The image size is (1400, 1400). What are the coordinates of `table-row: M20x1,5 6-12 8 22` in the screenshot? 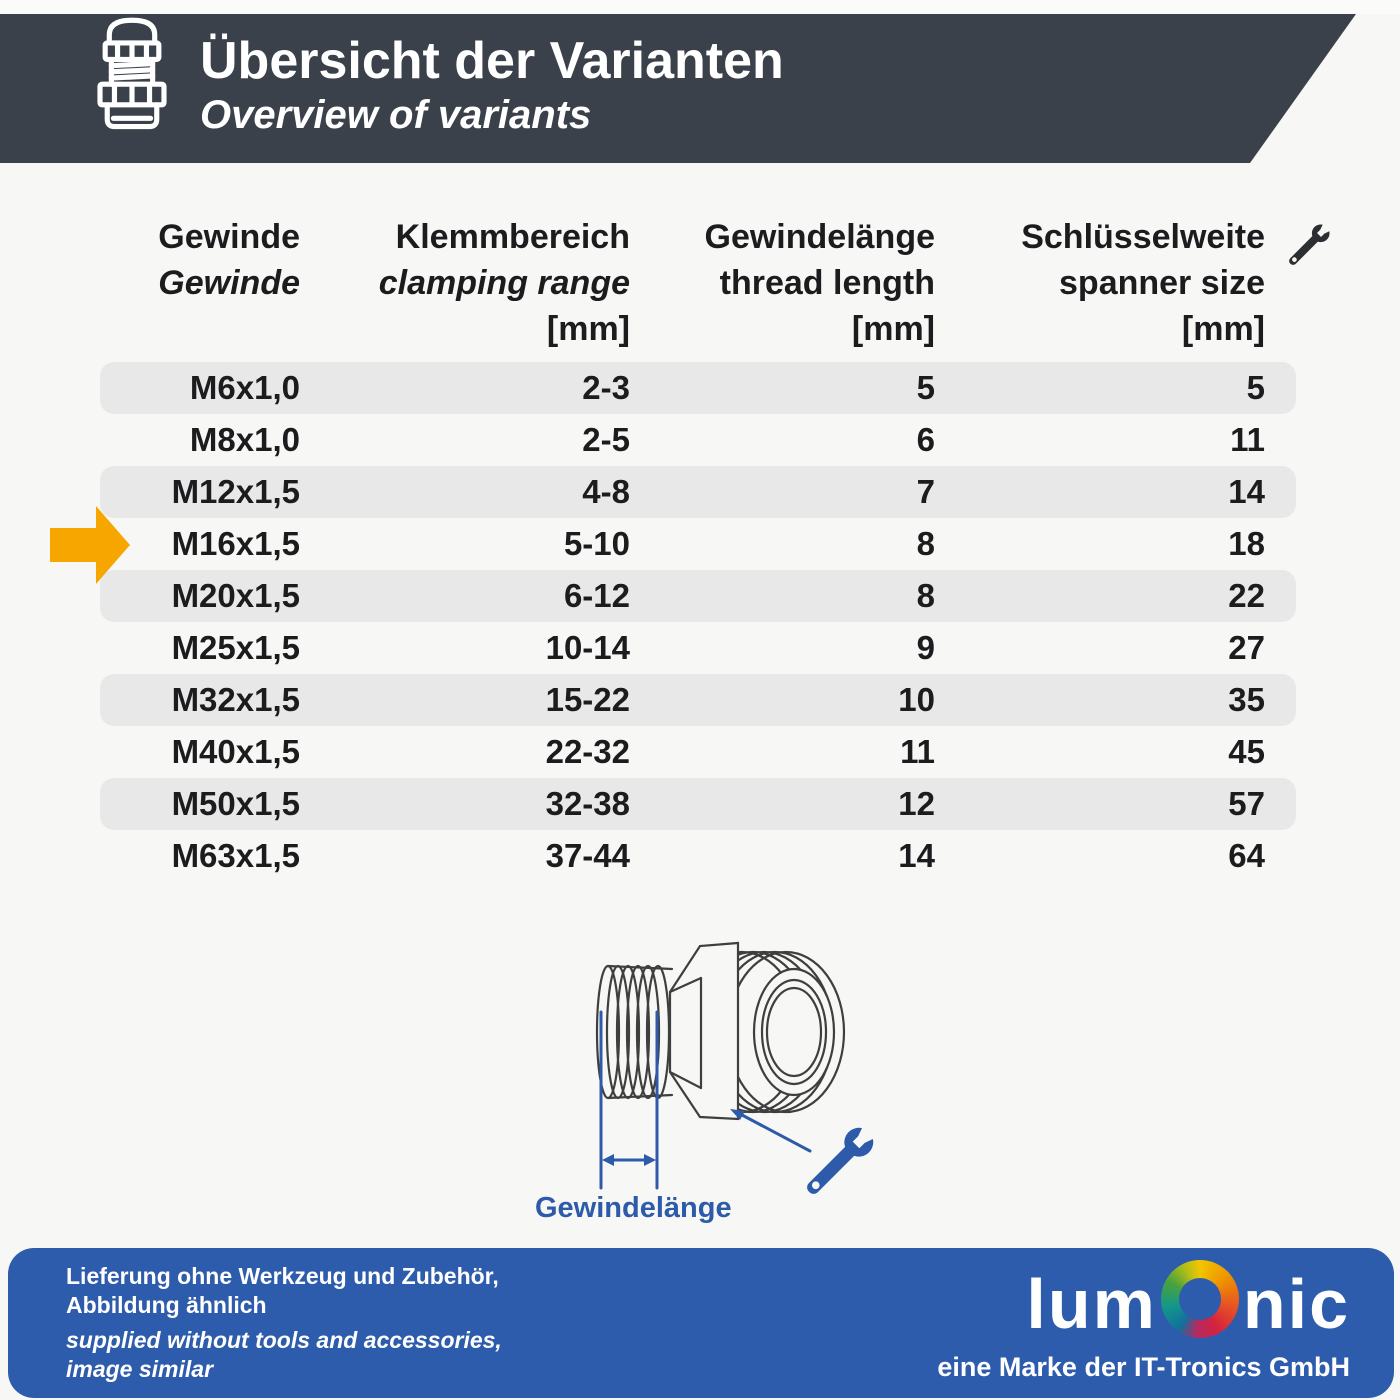 It's located at (698, 596).